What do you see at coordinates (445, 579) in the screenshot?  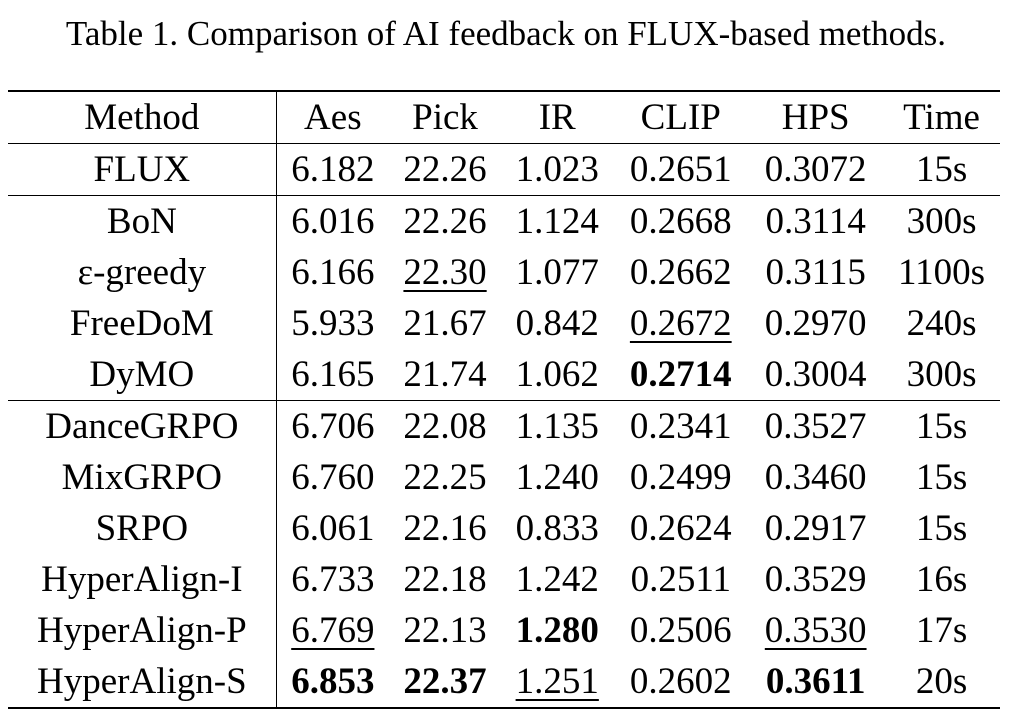 I see `value-cell: 22.18` at bounding box center [445, 579].